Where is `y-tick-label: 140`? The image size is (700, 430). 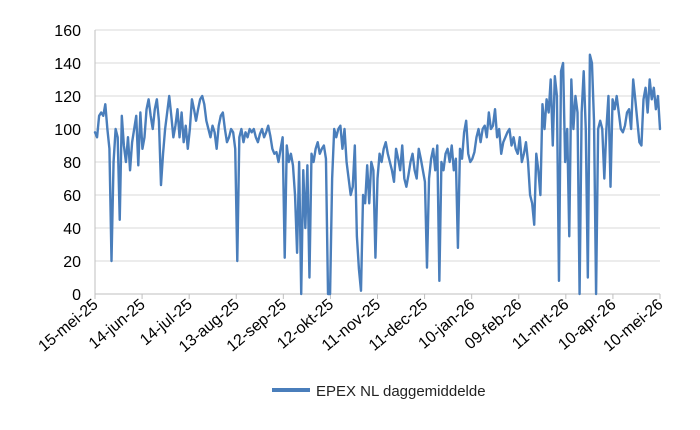
y-tick-label: 140 is located at coordinates (67, 64).